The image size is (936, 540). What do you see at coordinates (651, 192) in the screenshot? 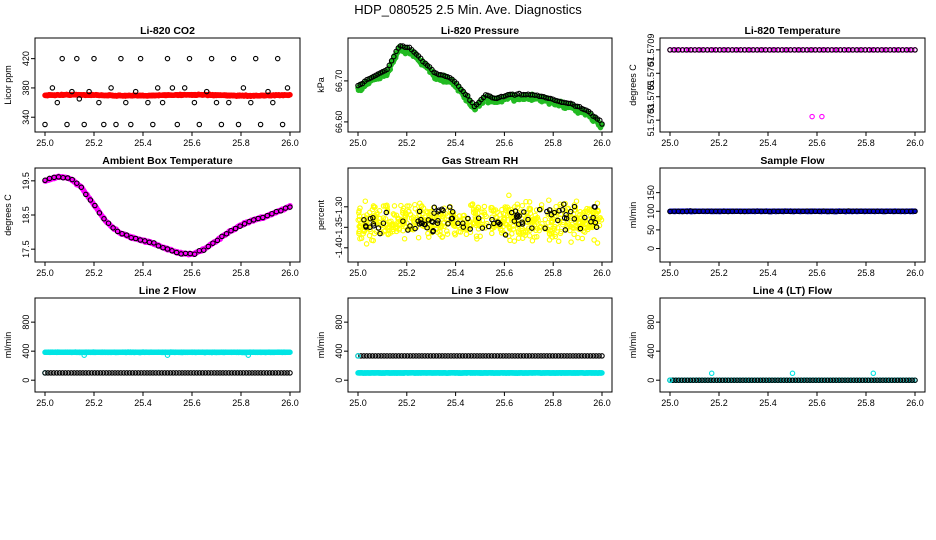
I see `y-tick-label: 150` at bounding box center [651, 192].